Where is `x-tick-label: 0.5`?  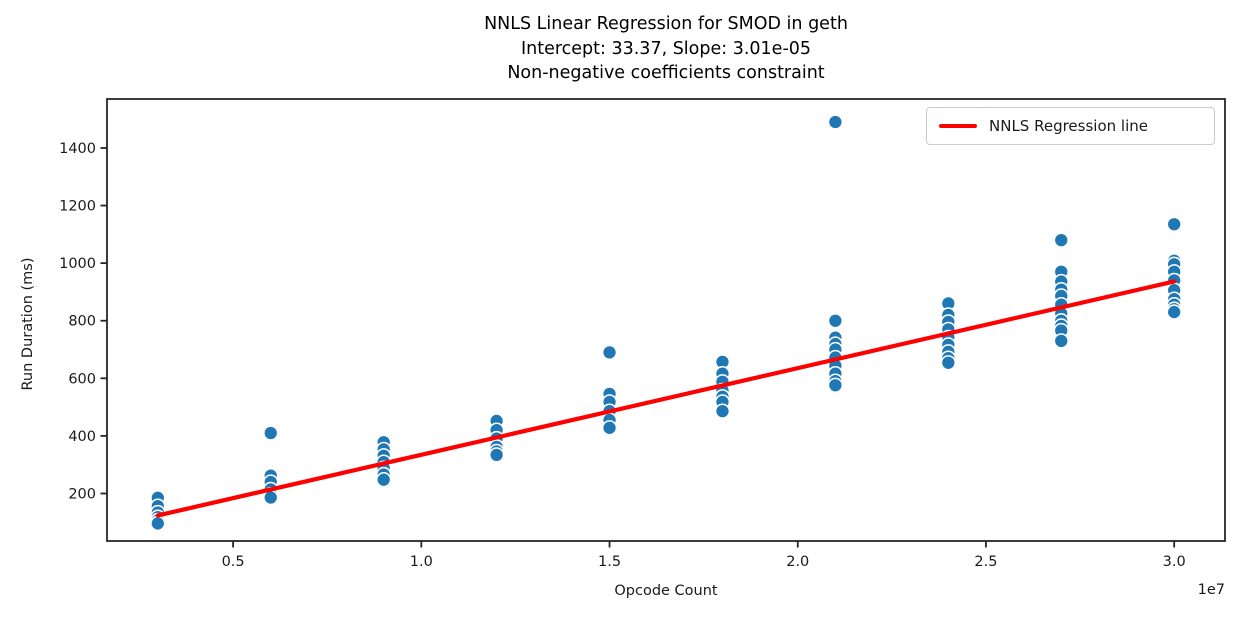 x-tick-label: 0.5 is located at coordinates (233, 562).